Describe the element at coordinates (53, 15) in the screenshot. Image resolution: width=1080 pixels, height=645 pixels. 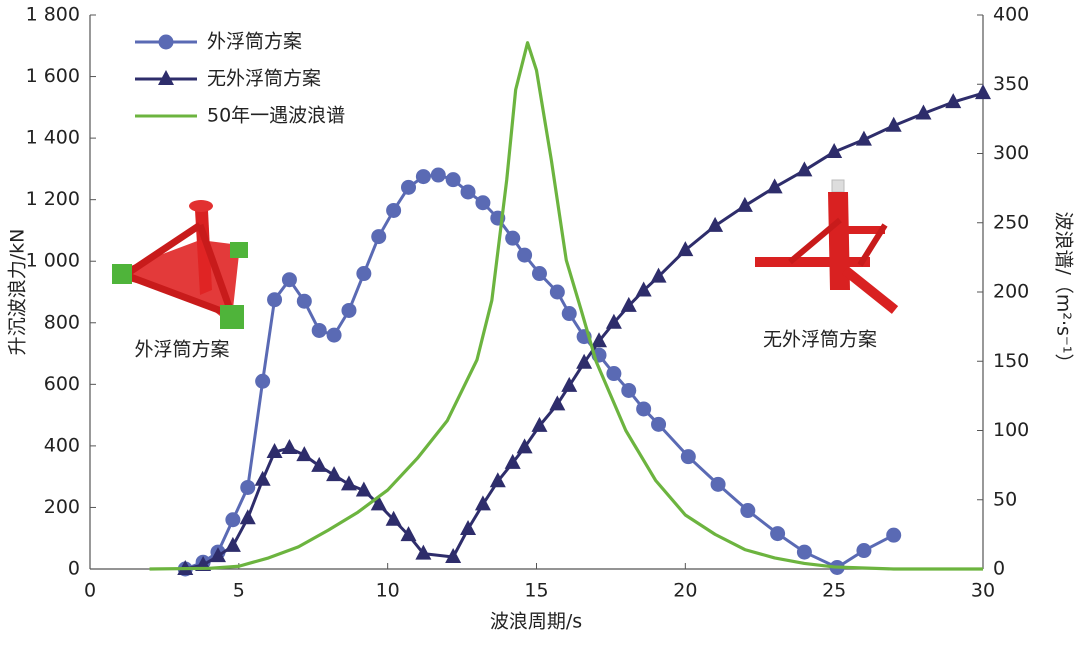
I see `y-tick-label: 1 800` at that location.